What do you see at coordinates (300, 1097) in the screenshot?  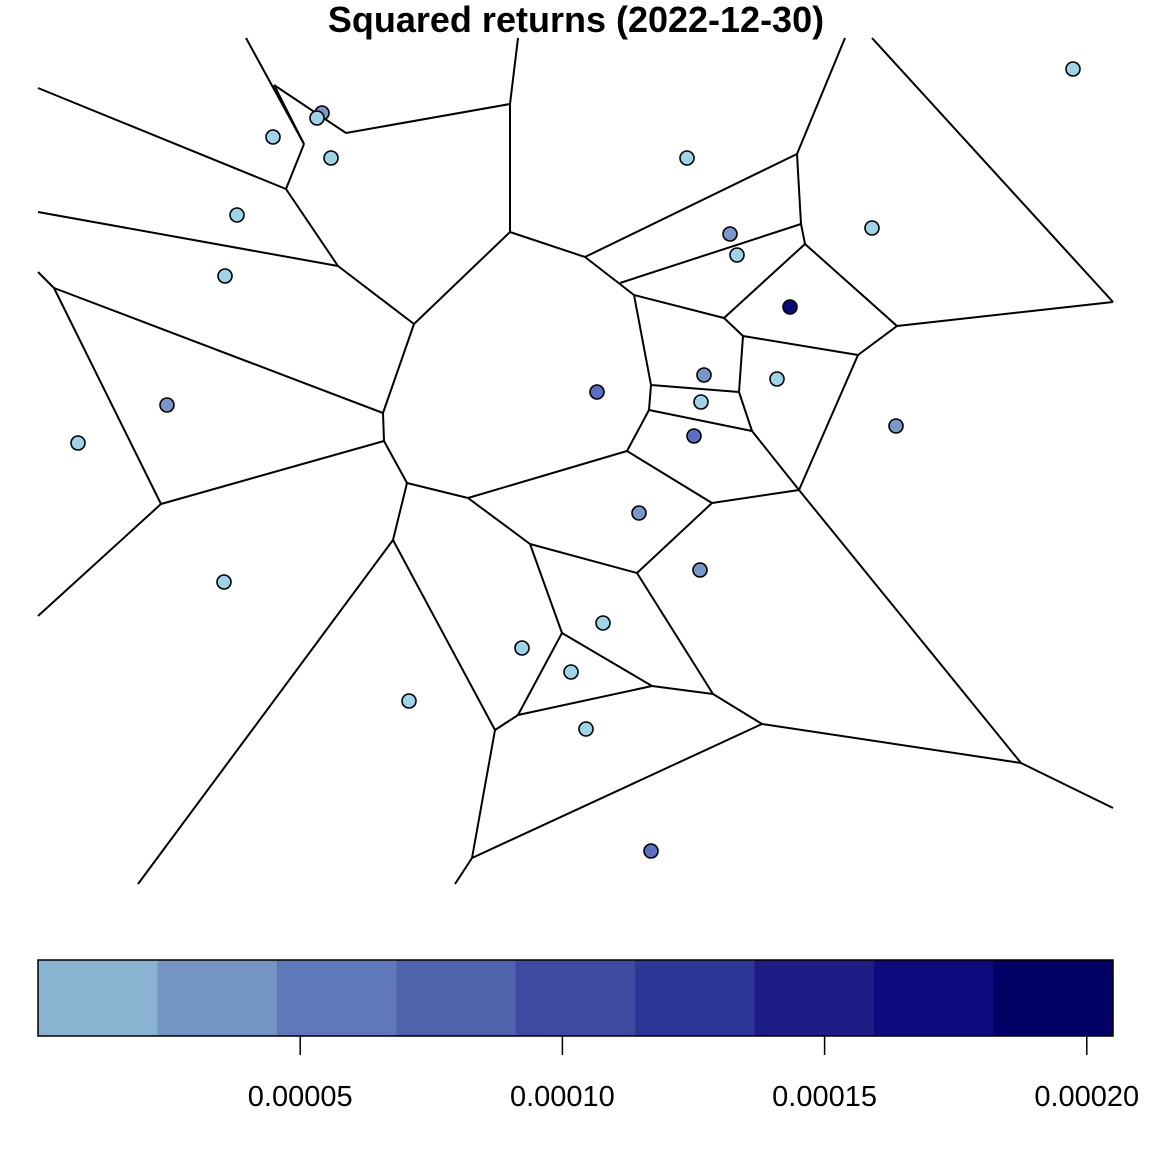 I see `colorbar-tick-label: 0.00005` at bounding box center [300, 1097].